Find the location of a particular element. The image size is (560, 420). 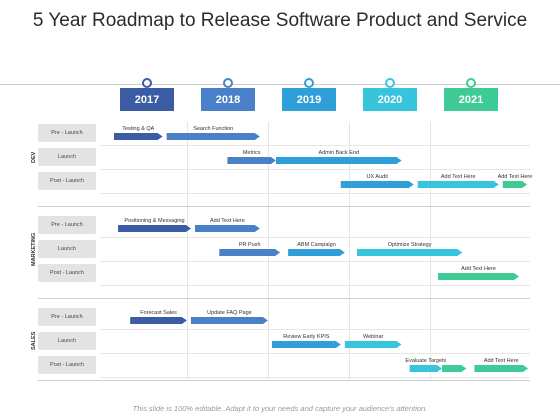

task-label: Admin Back End is located at coordinates (338, 153).